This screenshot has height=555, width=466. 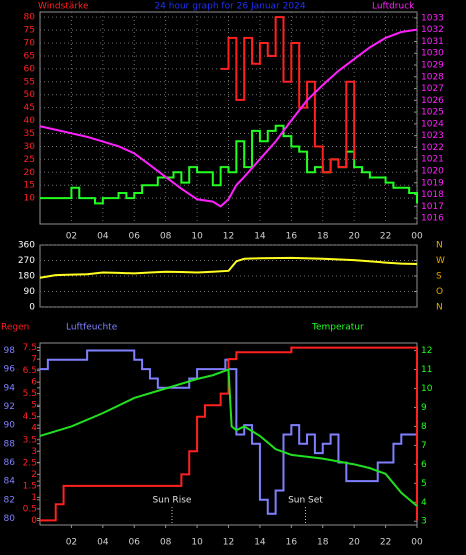 I want to click on annotation: Sun Rise, so click(x=171, y=501).